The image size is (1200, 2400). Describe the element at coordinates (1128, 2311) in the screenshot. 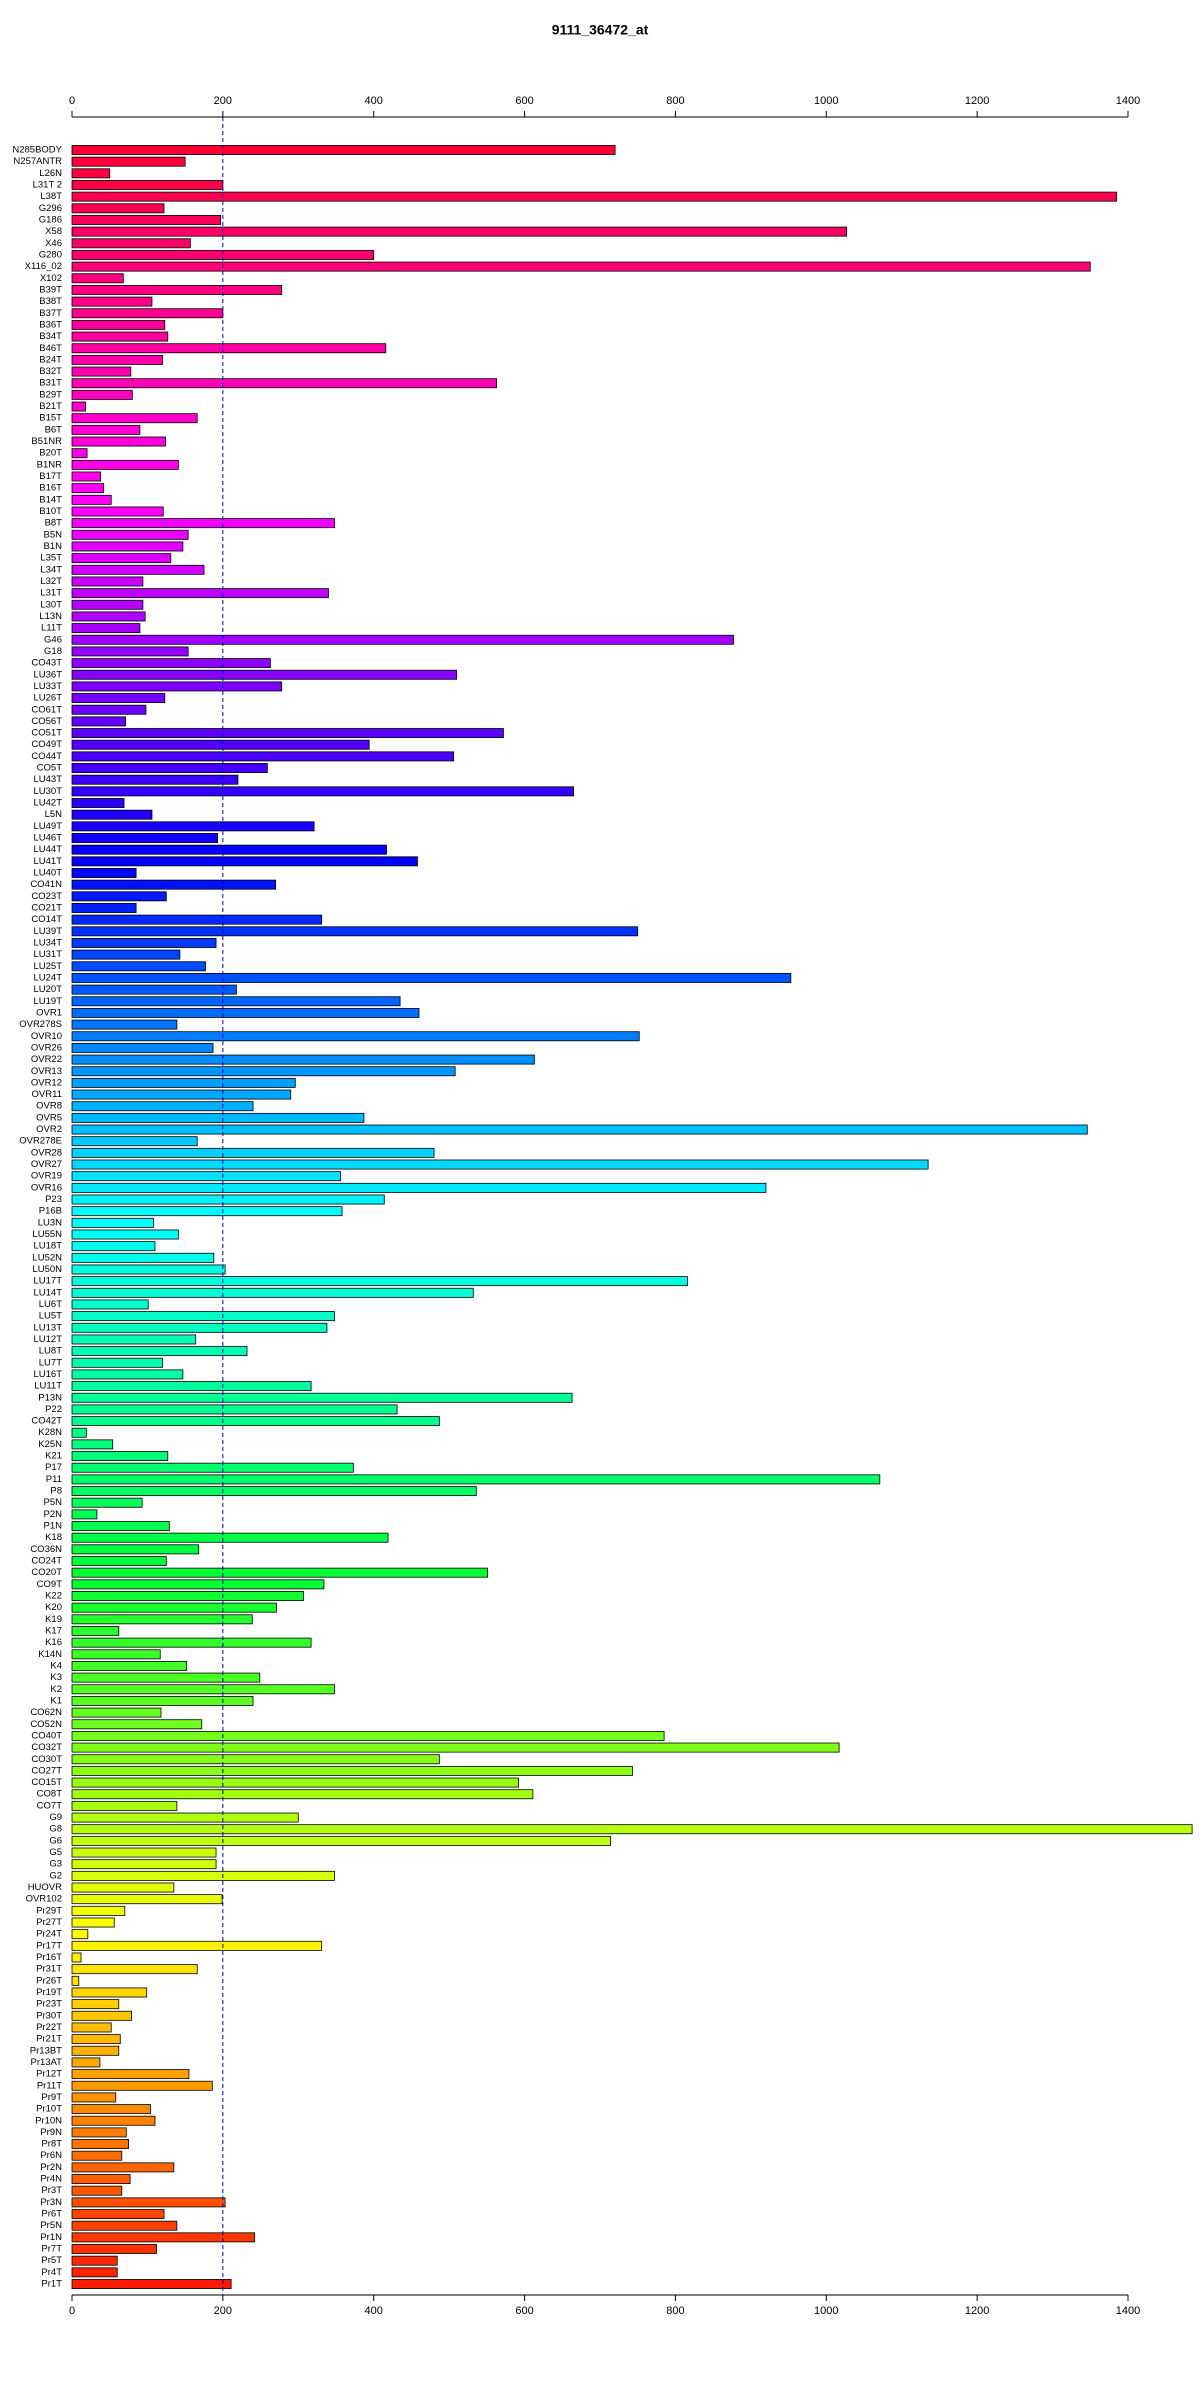

I see `x-tick-label: 1400` at that location.